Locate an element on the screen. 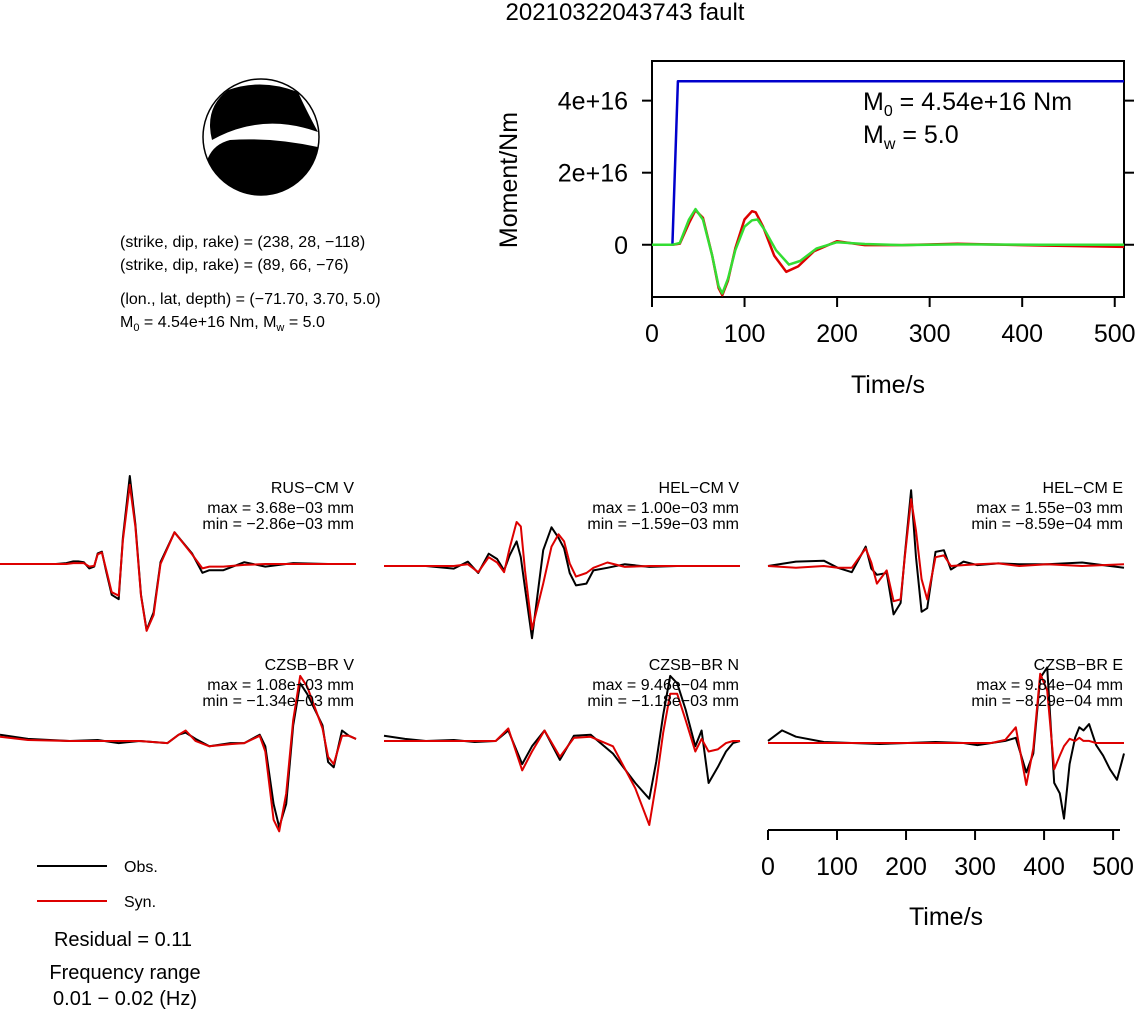 This screenshot has height=1009, width=1139. moment-x-label: Time/s is located at coordinates (888, 385).